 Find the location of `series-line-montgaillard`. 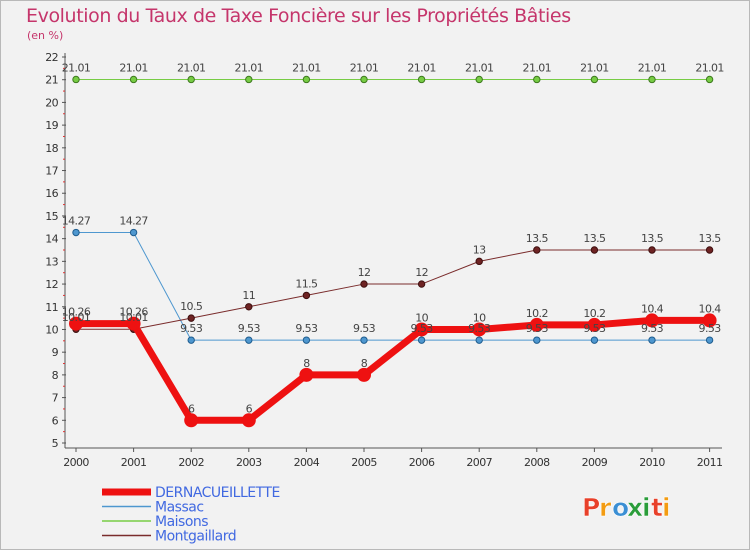

series-line-montgaillard is located at coordinates (393, 289).